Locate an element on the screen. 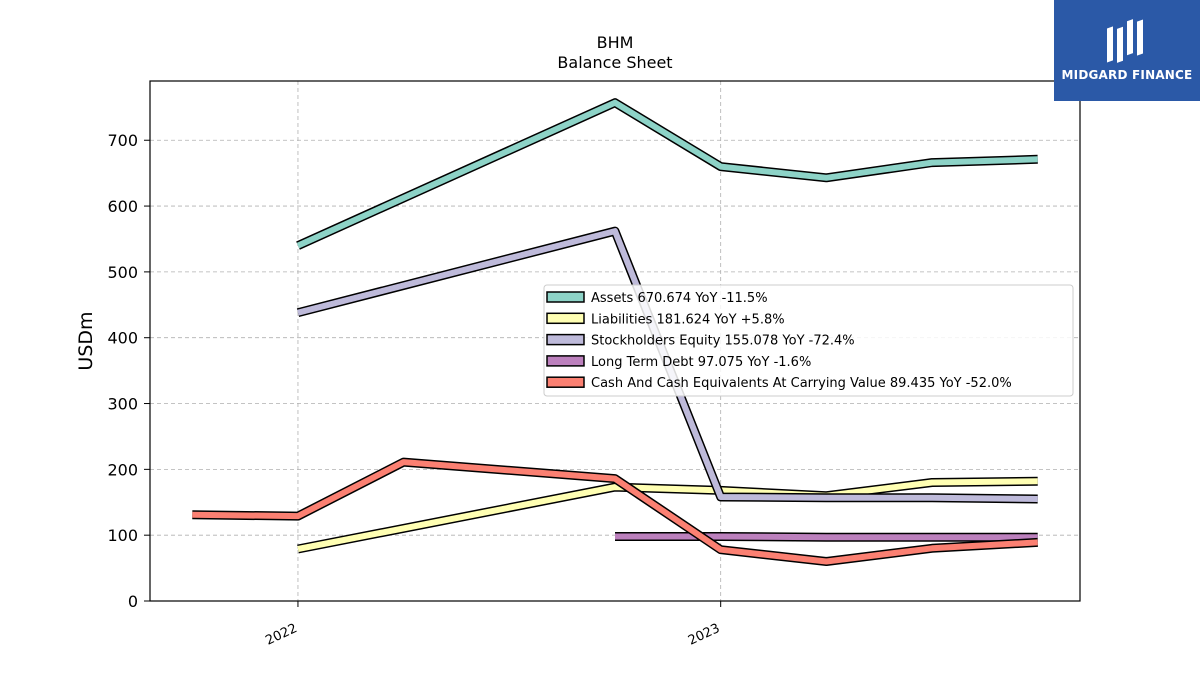 This screenshot has height=675, width=1200. x-tick-label: 2022 is located at coordinates (281, 635).